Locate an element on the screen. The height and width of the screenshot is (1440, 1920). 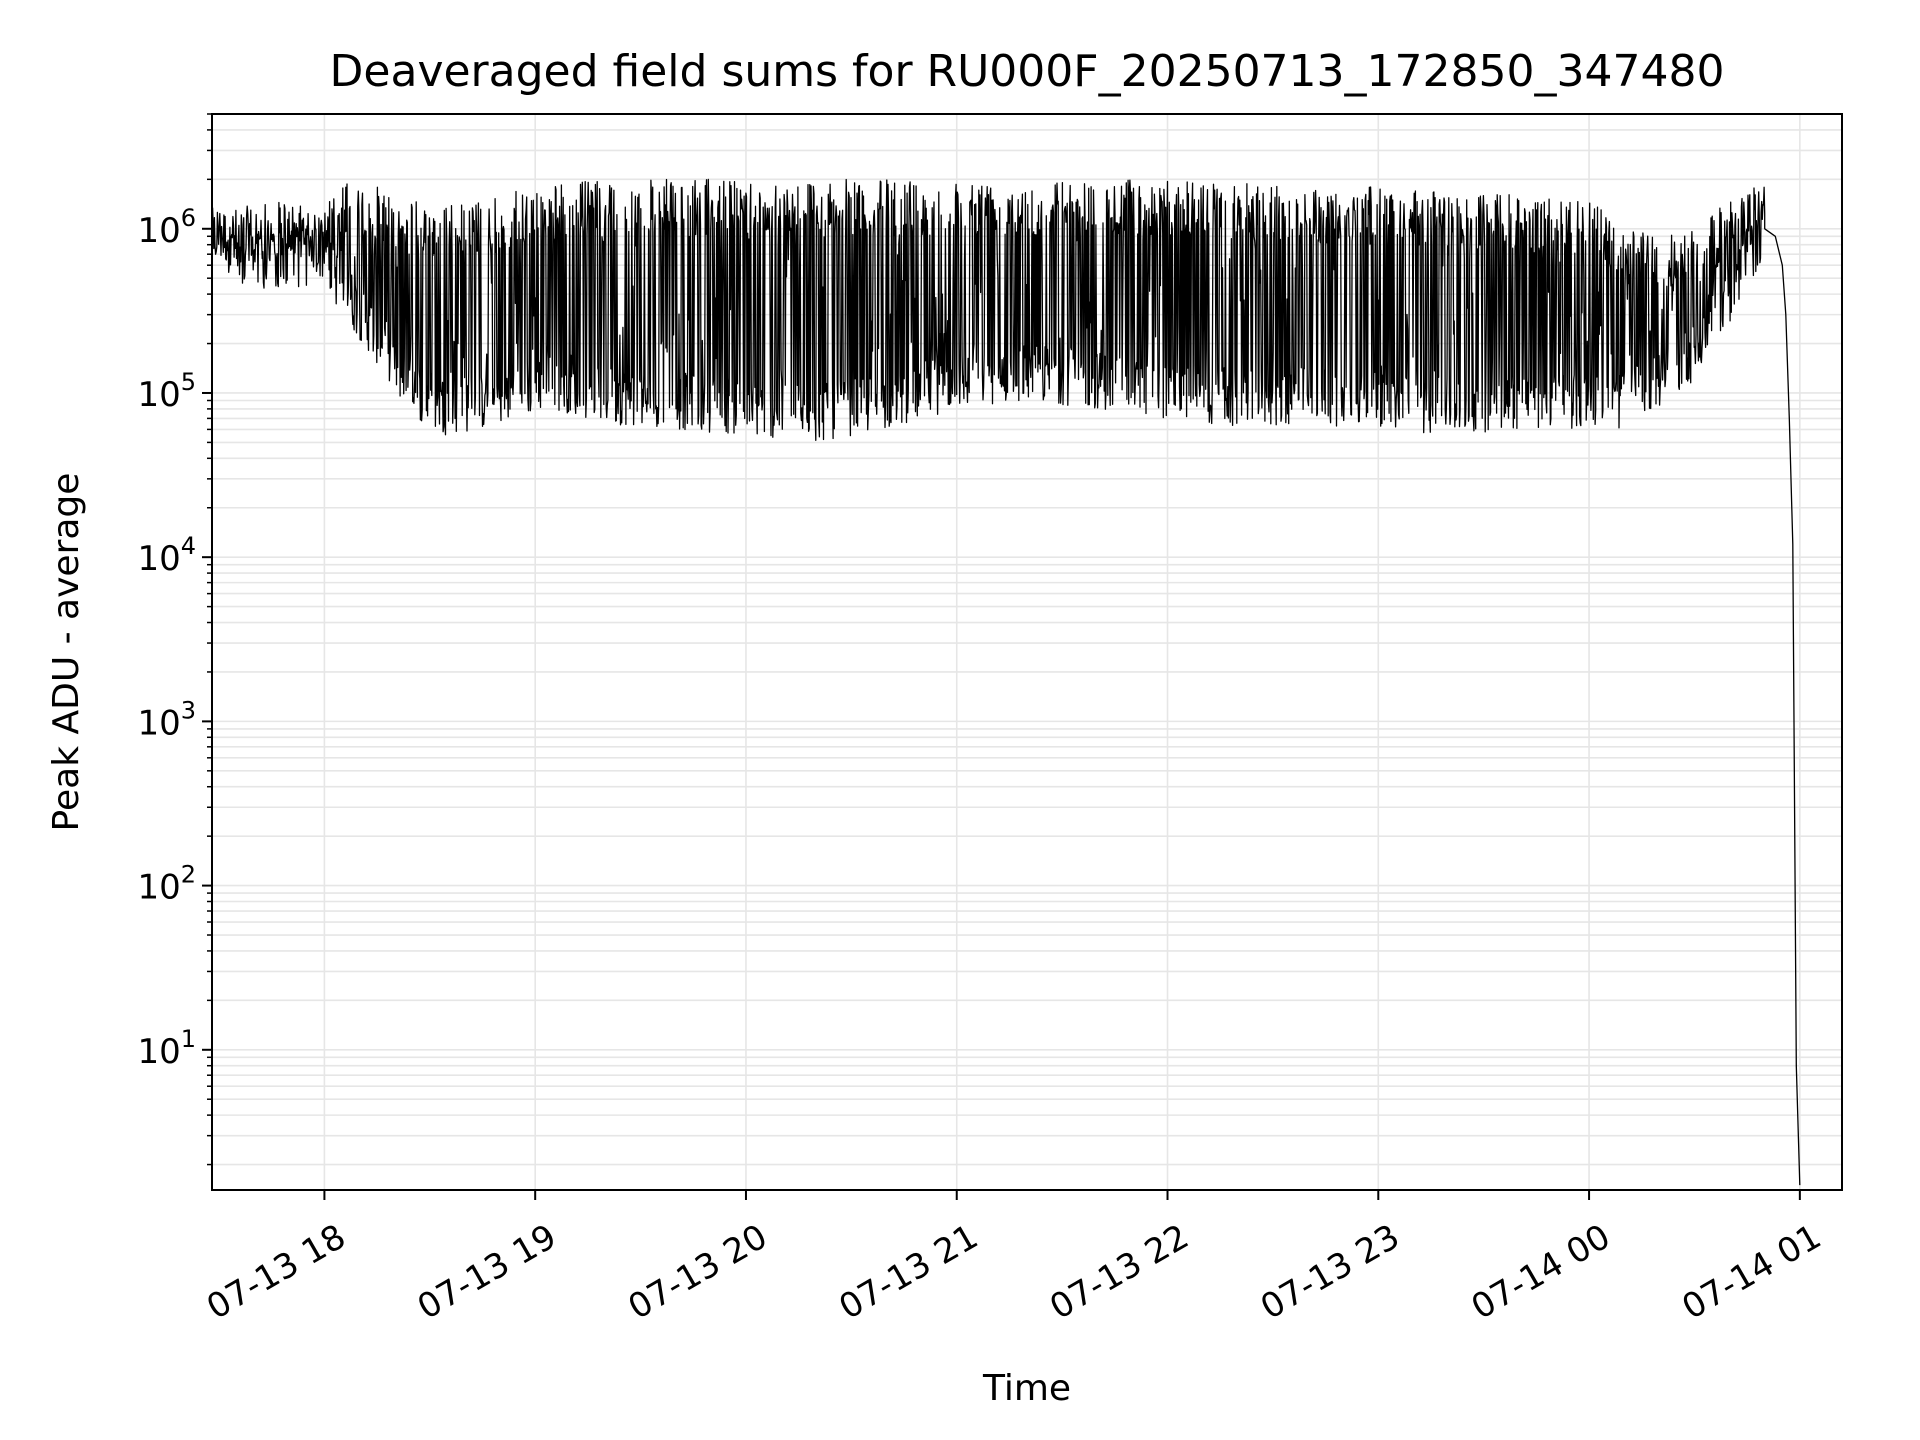
x-tick-label: 07-13 20 is located at coordinates (698, 1272).